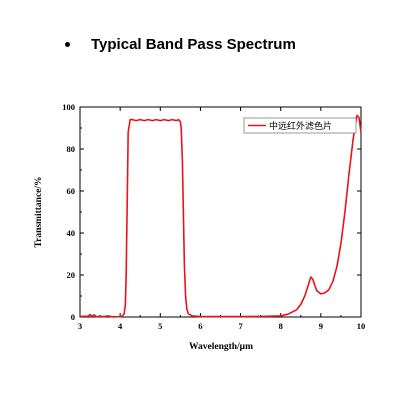  I want to click on y-tick-label: 40, so click(71, 233).